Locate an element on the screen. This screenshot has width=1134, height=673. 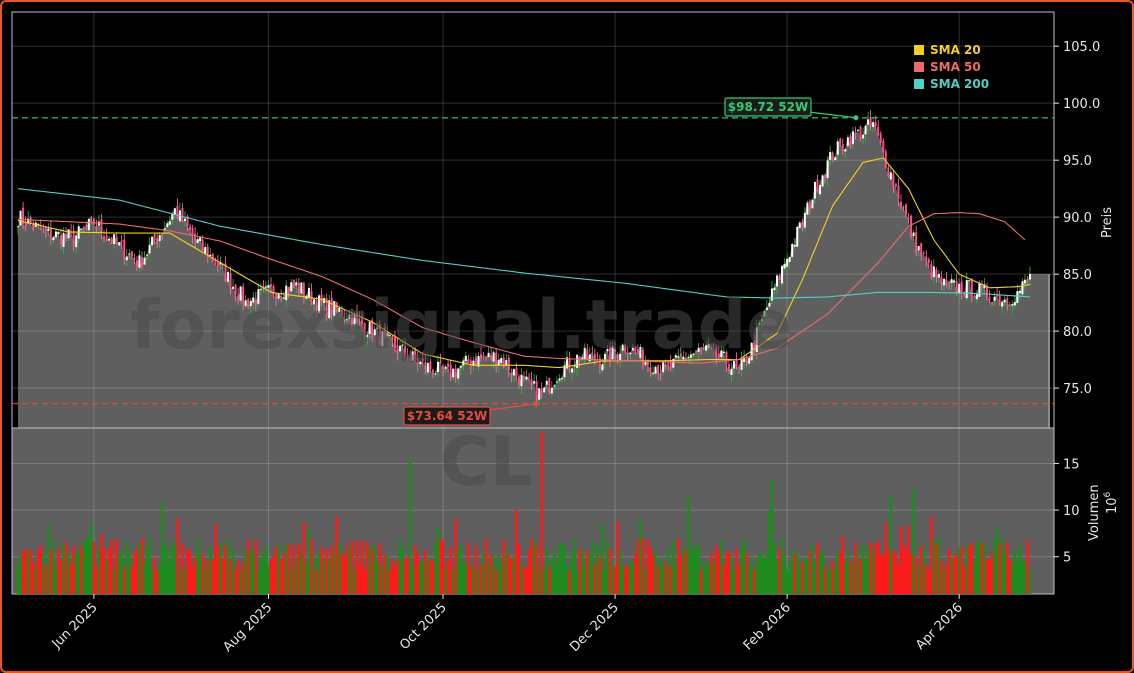
price-tick-label: 95.0 is located at coordinates (1077, 161).